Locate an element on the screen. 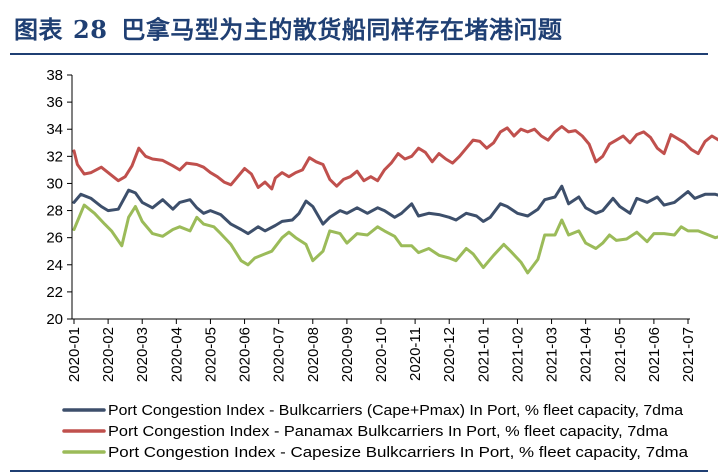  x-tick-label: 2020-12 is located at coordinates (449, 354).